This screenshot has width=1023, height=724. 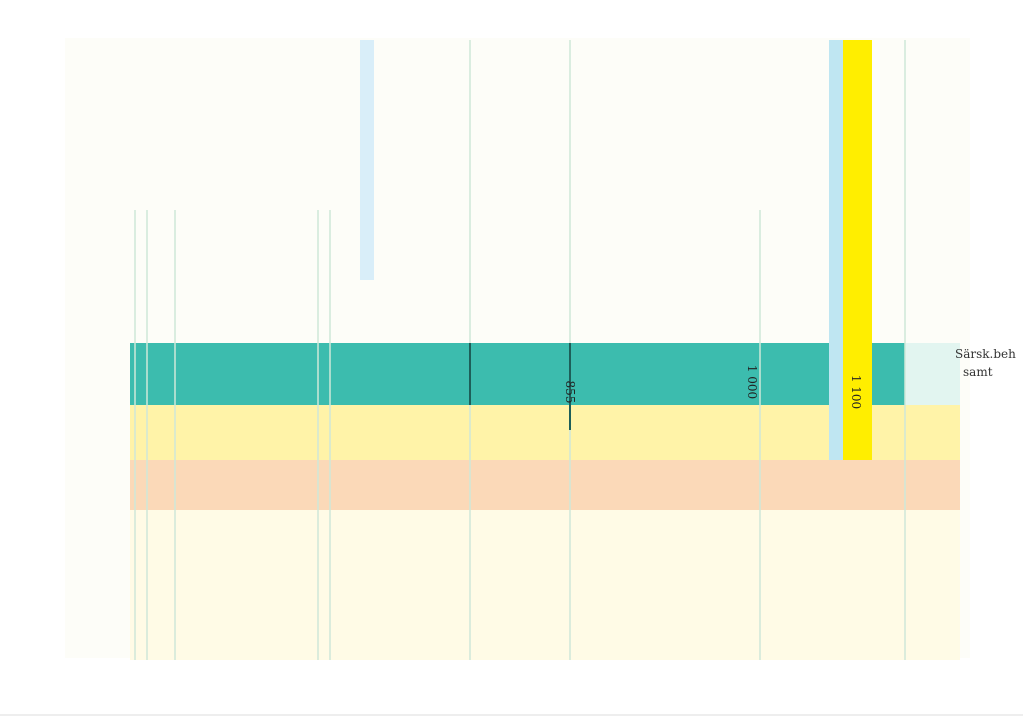 What do you see at coordinates (978, 372) in the screenshot?
I see `side-note: samt` at bounding box center [978, 372].